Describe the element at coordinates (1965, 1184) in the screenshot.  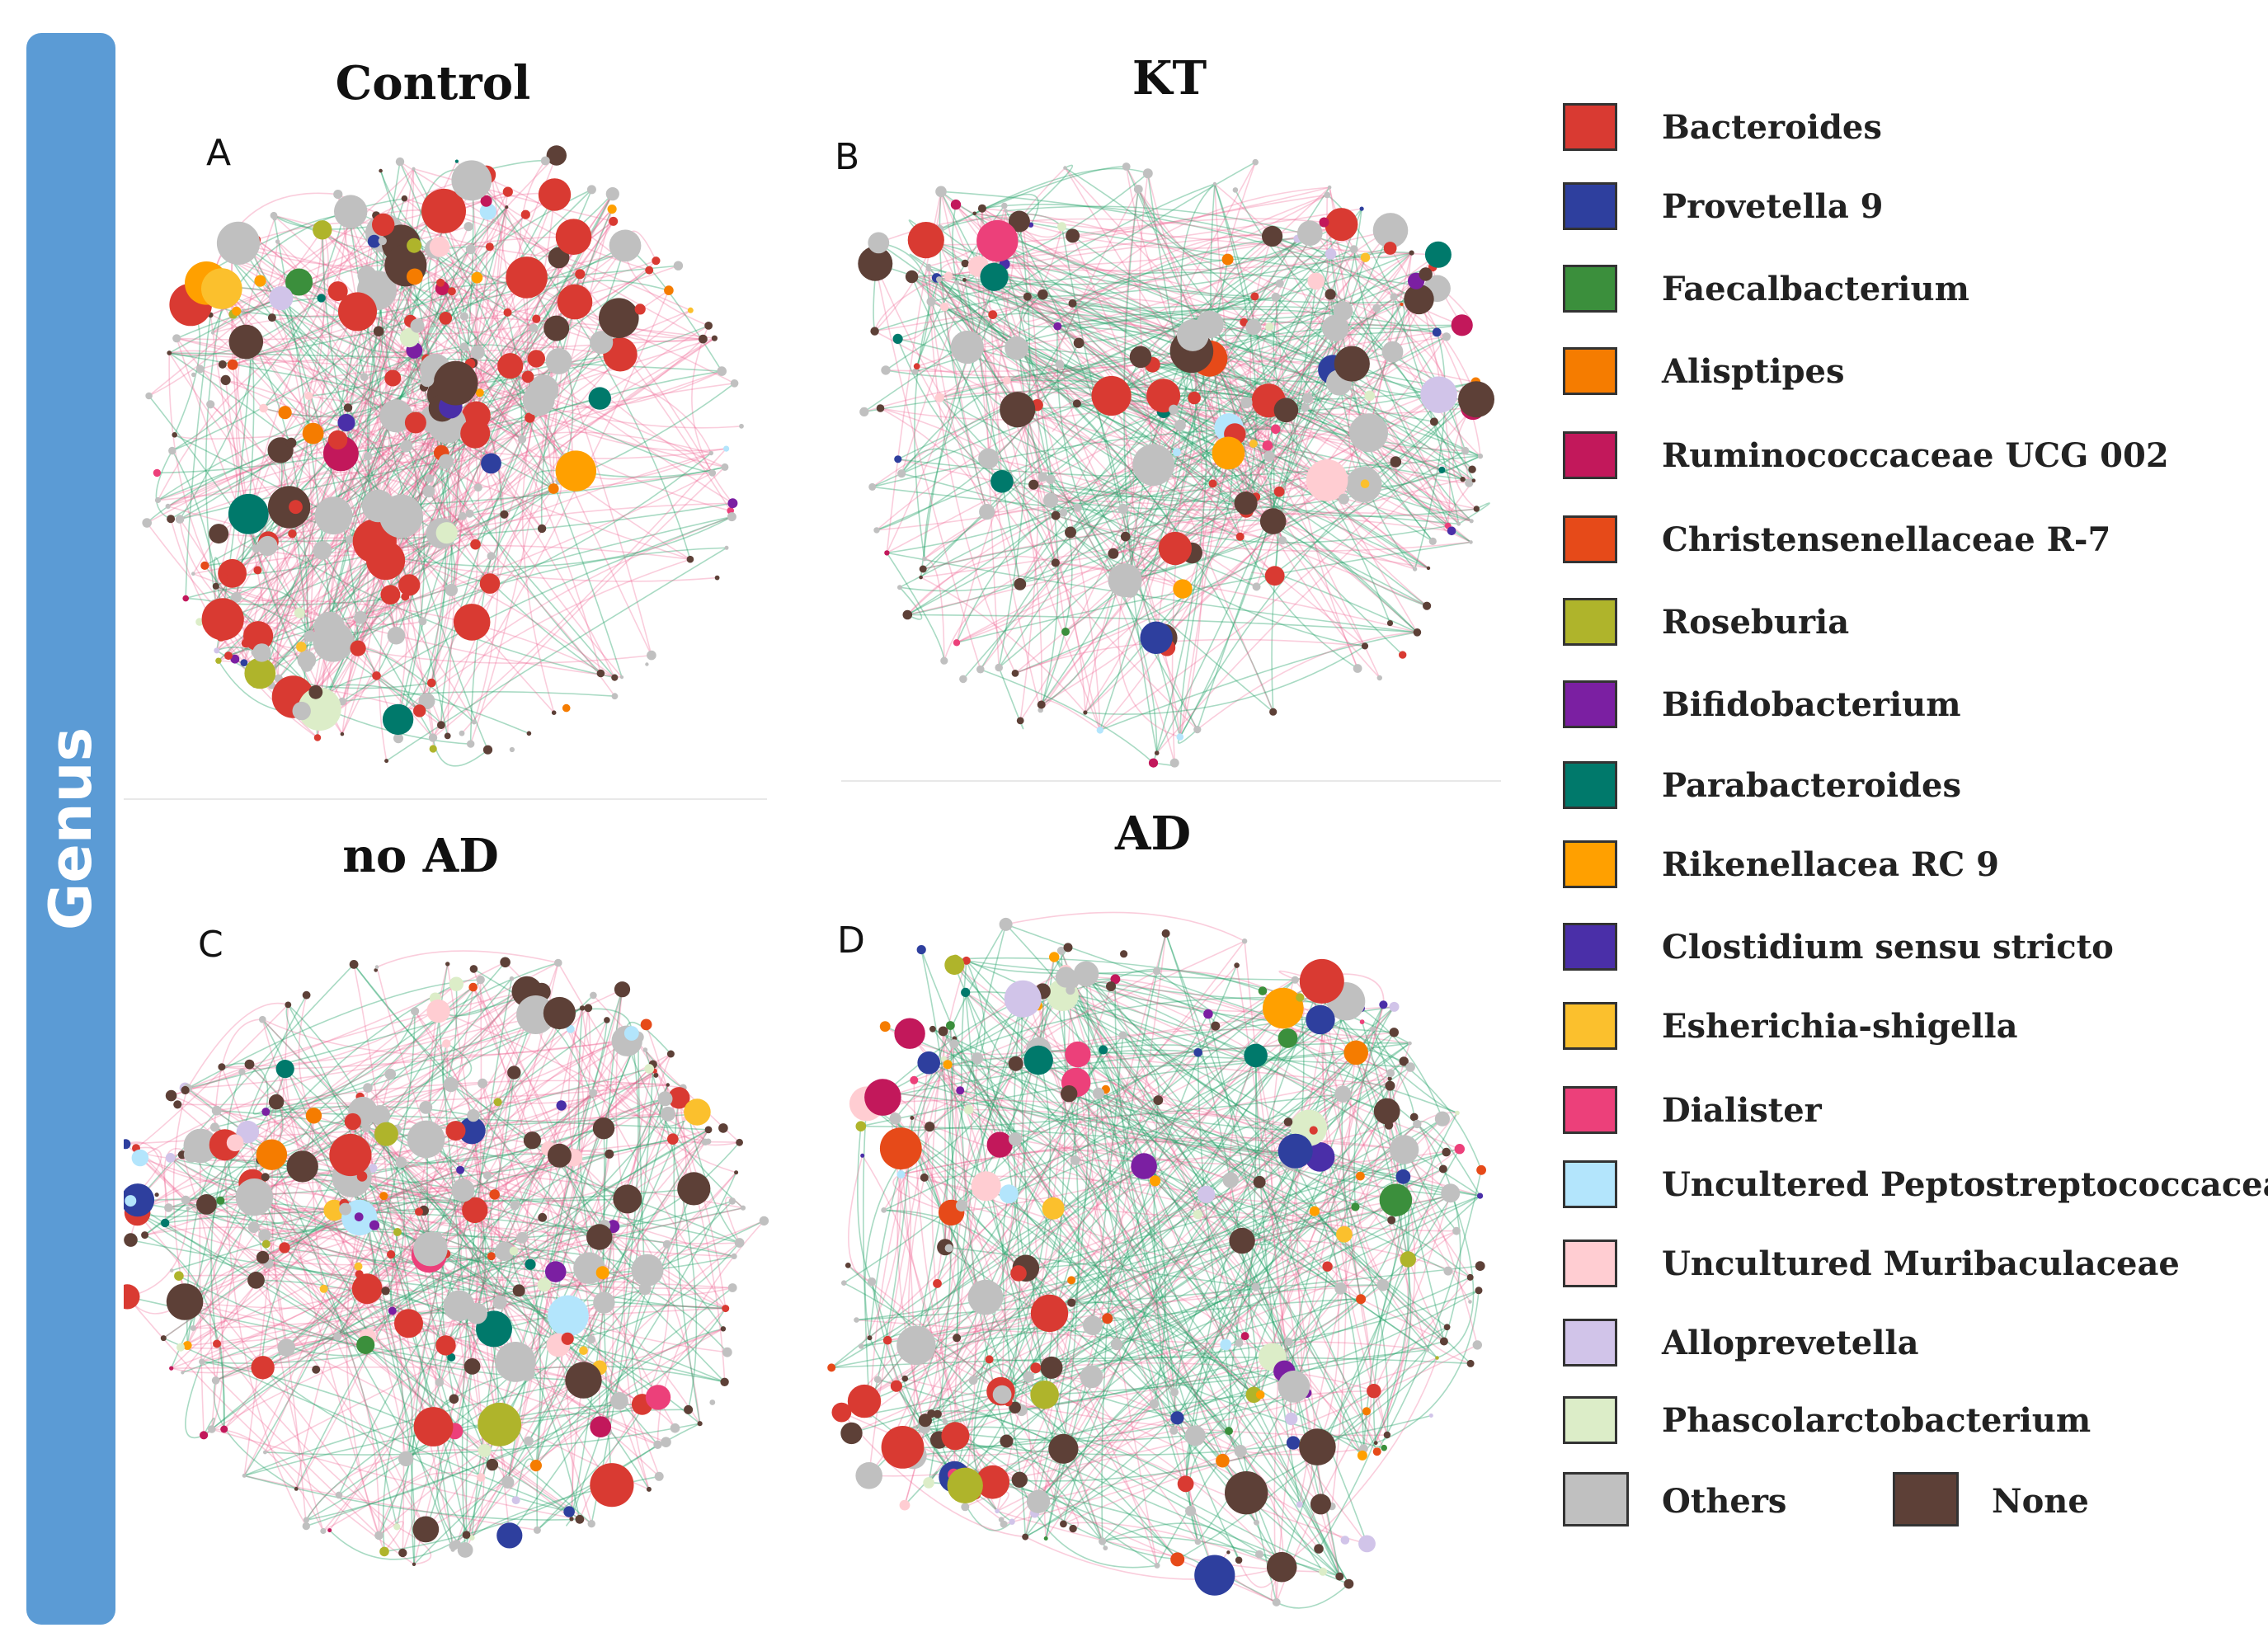
I see `legend-label: Uncultered Peptostreptococcaceae` at that location.